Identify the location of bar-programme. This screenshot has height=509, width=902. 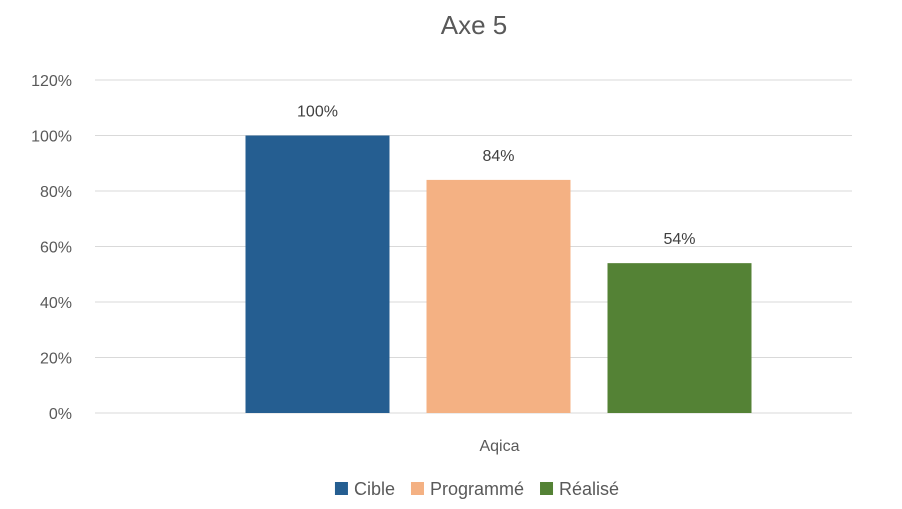
(498, 296).